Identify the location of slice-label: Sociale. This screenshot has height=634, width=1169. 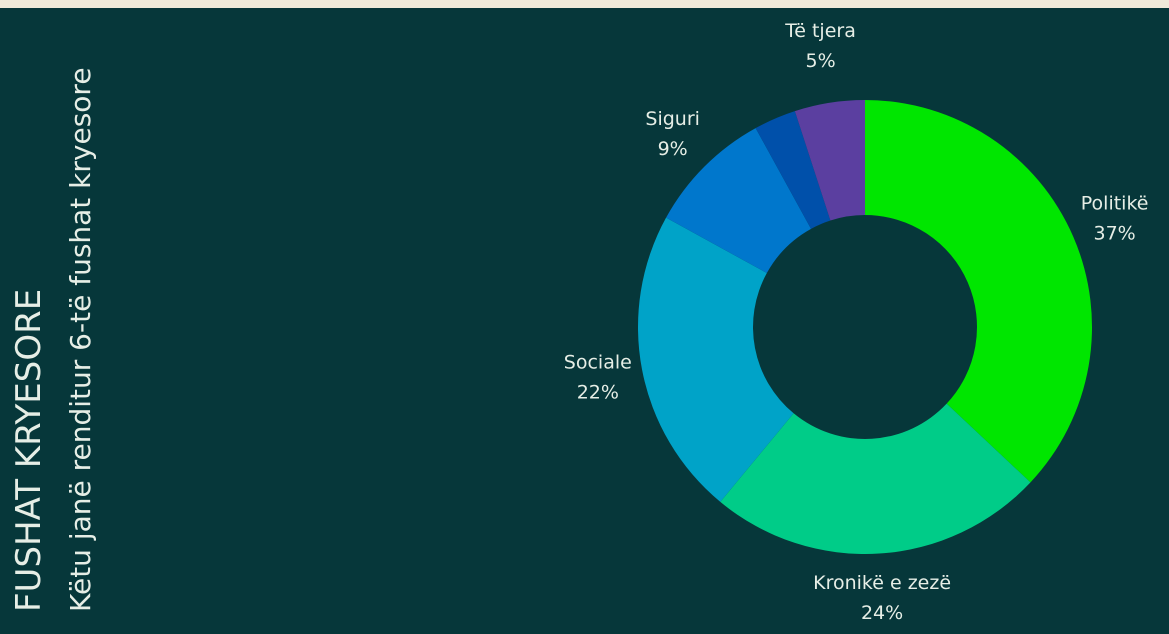
(598, 362).